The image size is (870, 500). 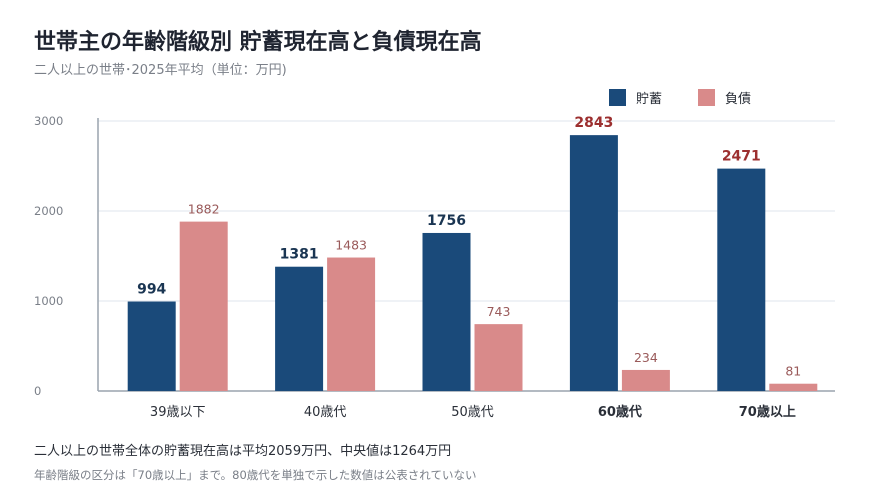 What do you see at coordinates (617, 97) in the screenshot?
I see `legend-swatch-savings` at bounding box center [617, 97].